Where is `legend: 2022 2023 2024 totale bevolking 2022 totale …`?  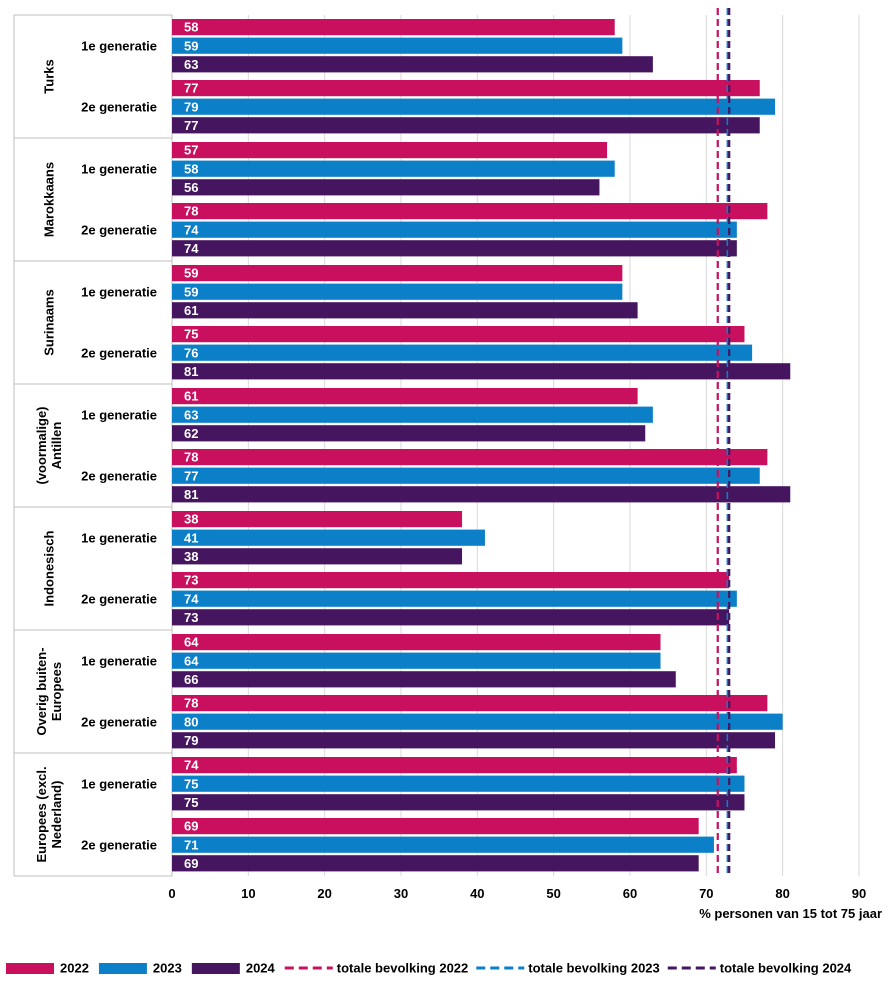
legend: 2022 2023 2024 totale bevolking 2022 totale … is located at coordinates (429, 968).